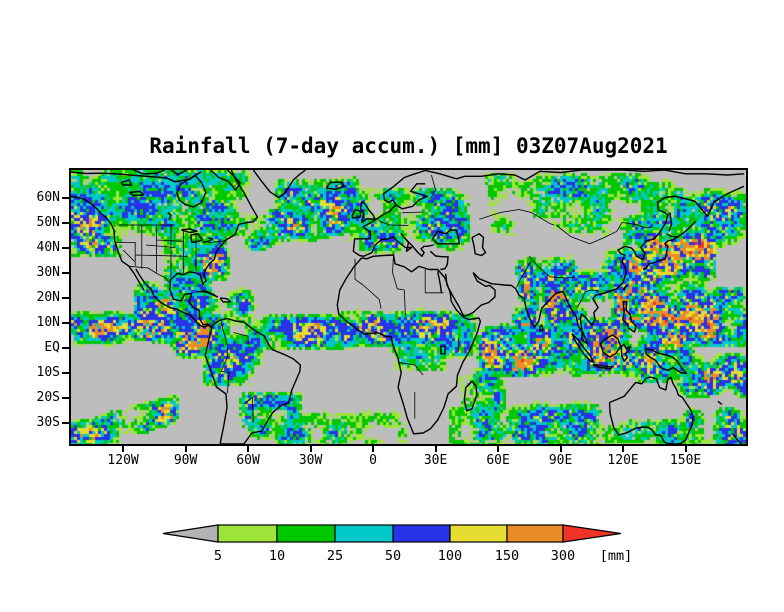 The width and height of the screenshot is (784, 612). Describe the element at coordinates (435, 460) in the screenshot. I see `lon-tick-label: 30E` at that location.